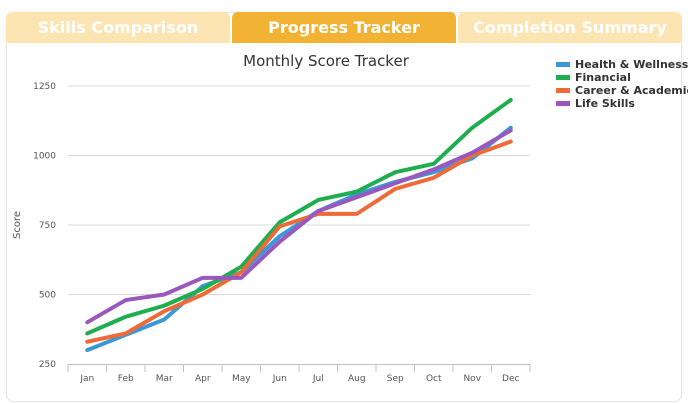 The width and height of the screenshot is (688, 404). I want to click on tab-skills-comparison: Skills Comparison, so click(118, 27).